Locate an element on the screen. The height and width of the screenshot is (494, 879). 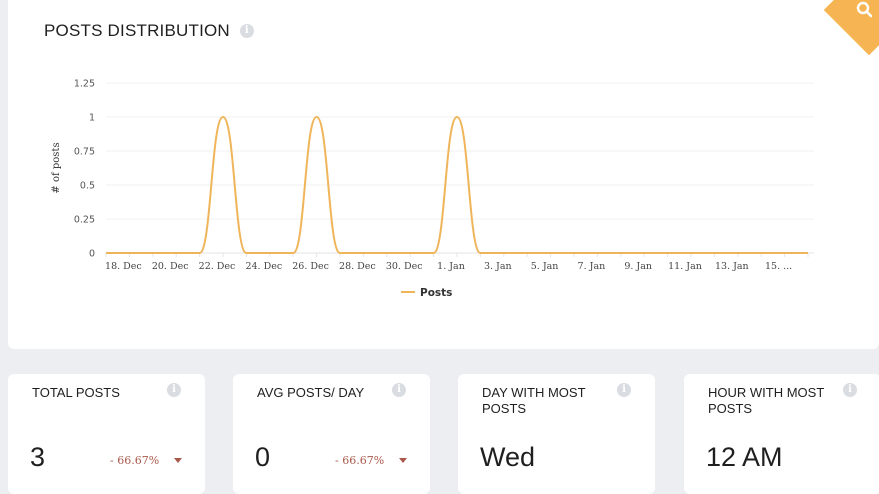
chart-title-row: POSTS DISTRIBUTION i is located at coordinates (149, 31).